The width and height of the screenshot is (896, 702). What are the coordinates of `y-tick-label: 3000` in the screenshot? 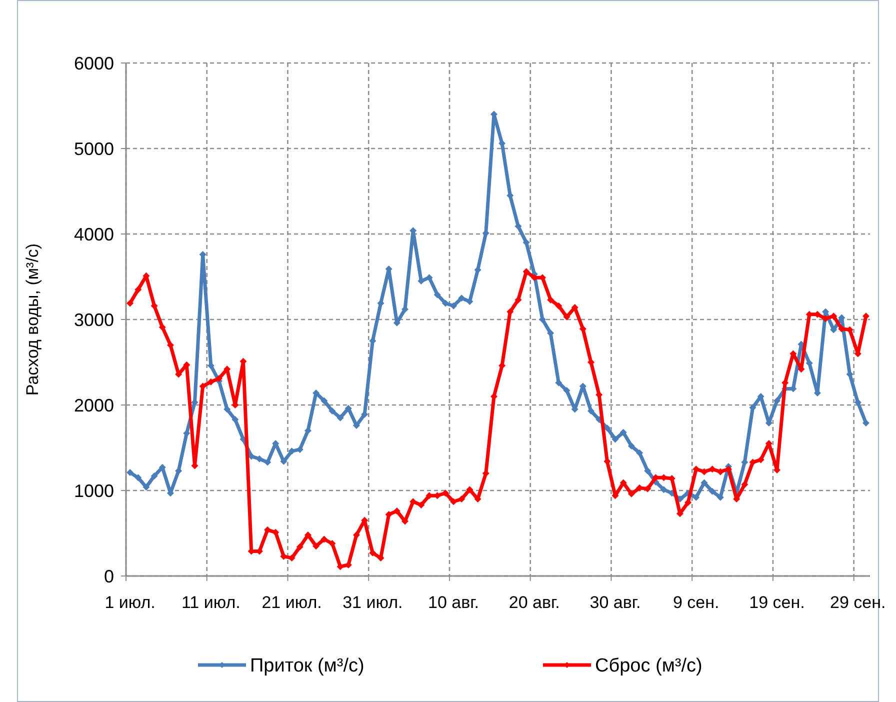 It's located at (94, 320).